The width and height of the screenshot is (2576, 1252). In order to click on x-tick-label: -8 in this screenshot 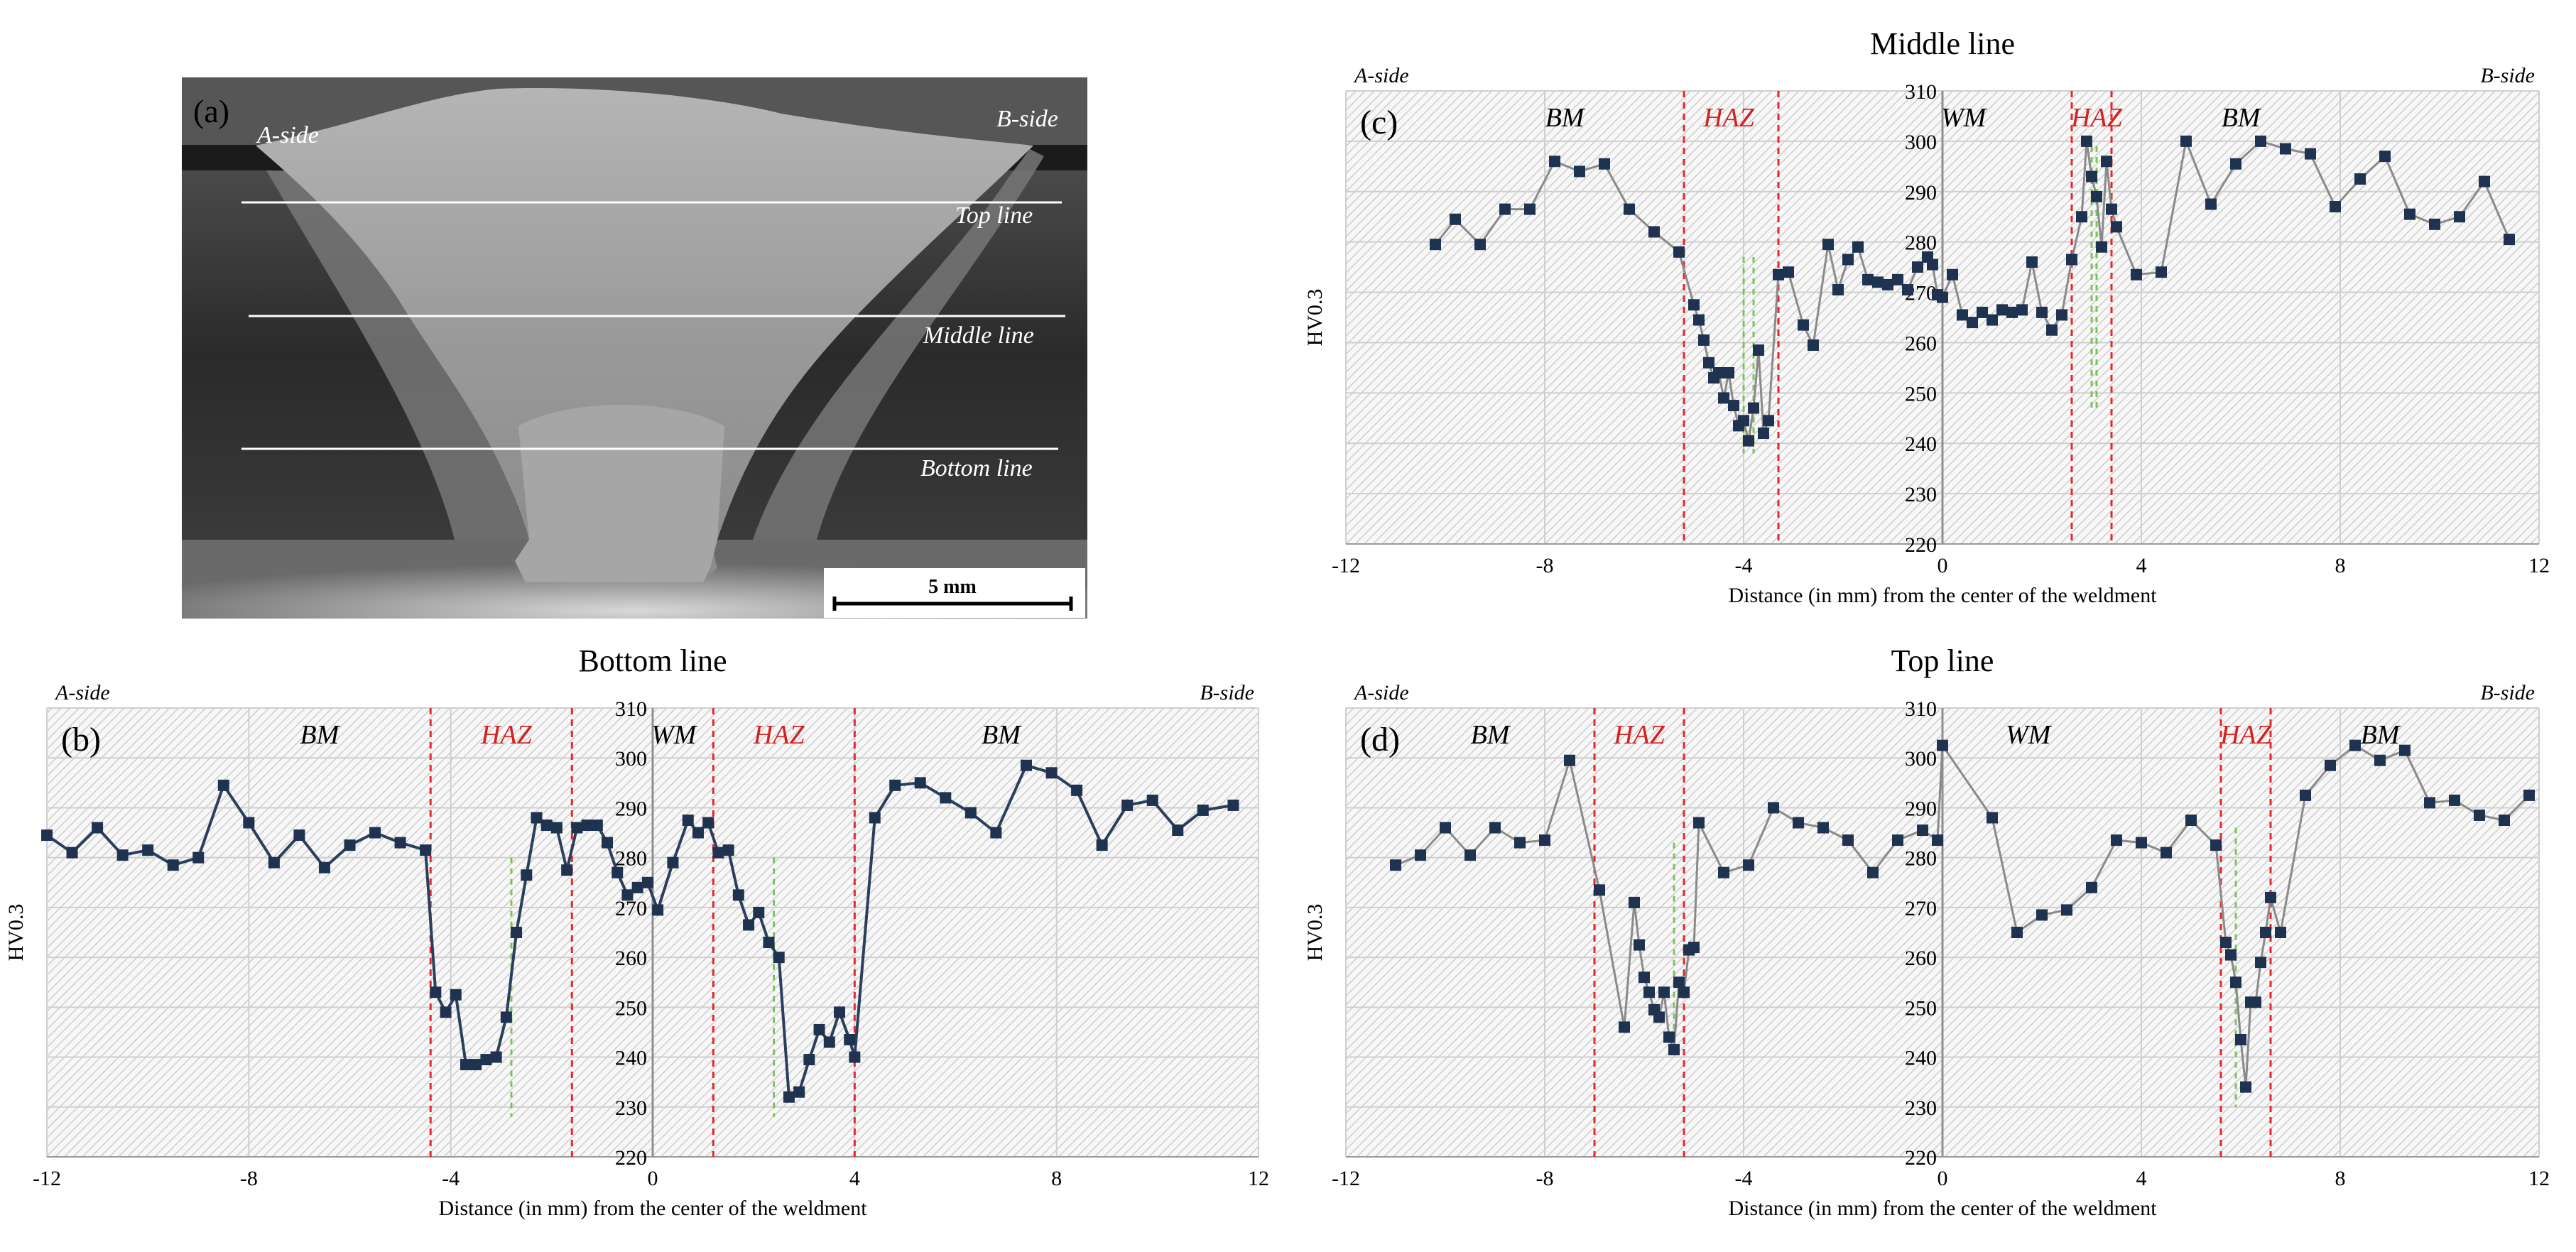, I will do `click(1545, 565)`.